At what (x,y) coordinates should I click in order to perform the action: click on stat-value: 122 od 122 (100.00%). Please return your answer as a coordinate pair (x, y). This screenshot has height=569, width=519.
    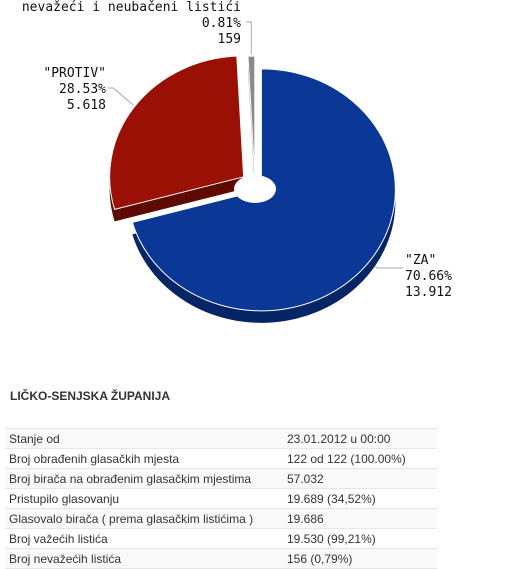
    Looking at the image, I should click on (358, 458).